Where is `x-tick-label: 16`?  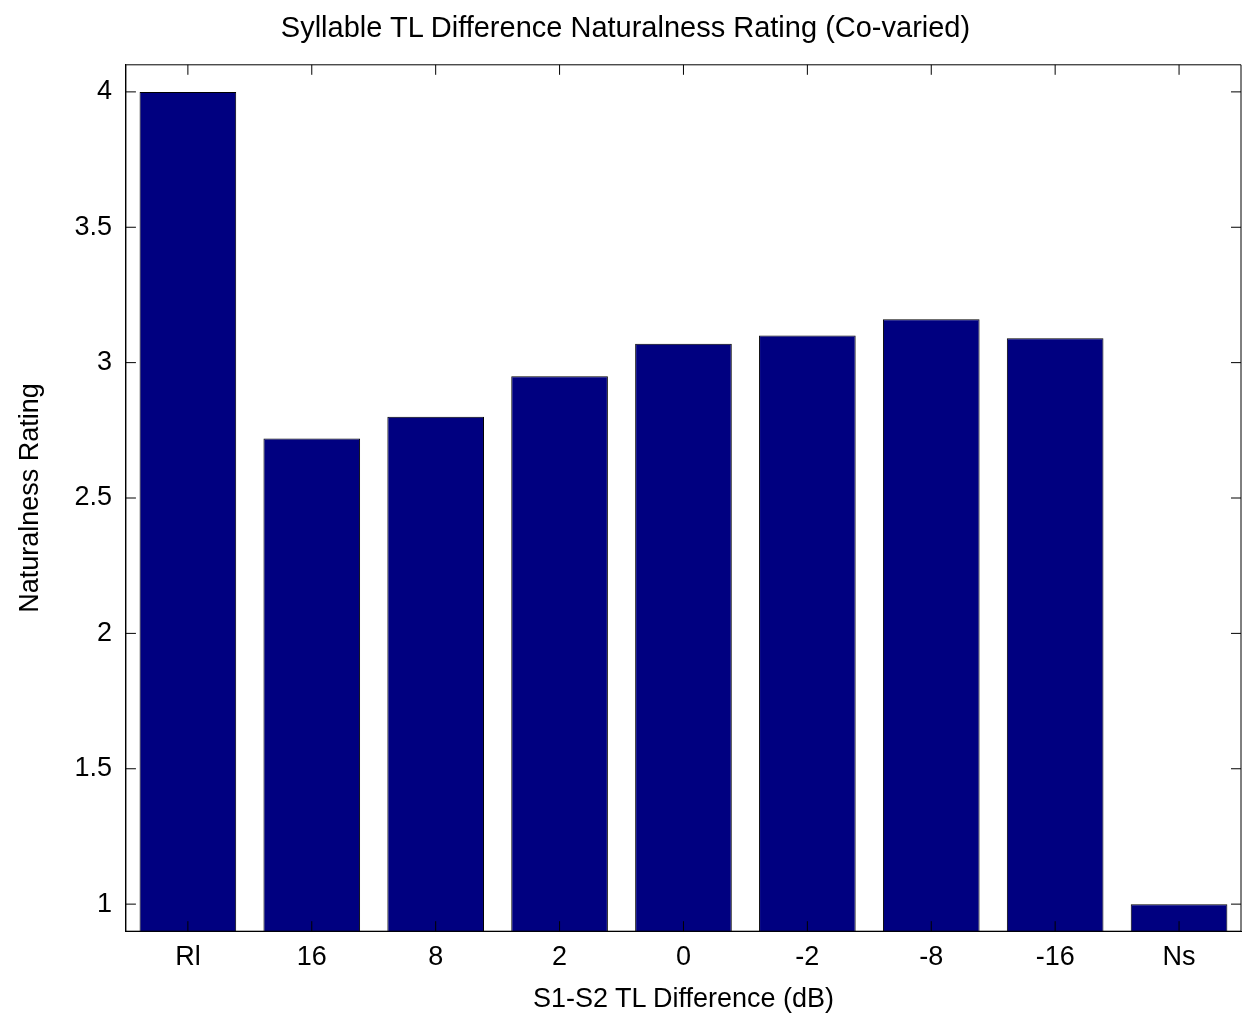
x-tick-label: 16 is located at coordinates (311, 955).